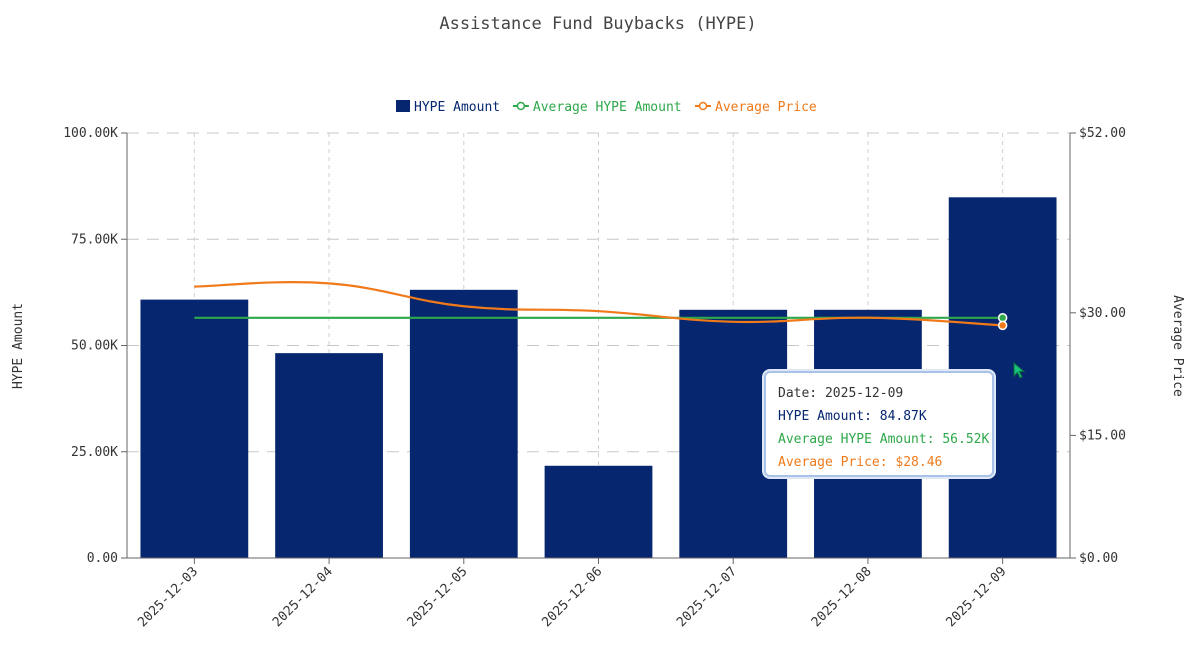  Describe the element at coordinates (521, 106) in the screenshot. I see `legend-marker-average-hype-amount` at that location.